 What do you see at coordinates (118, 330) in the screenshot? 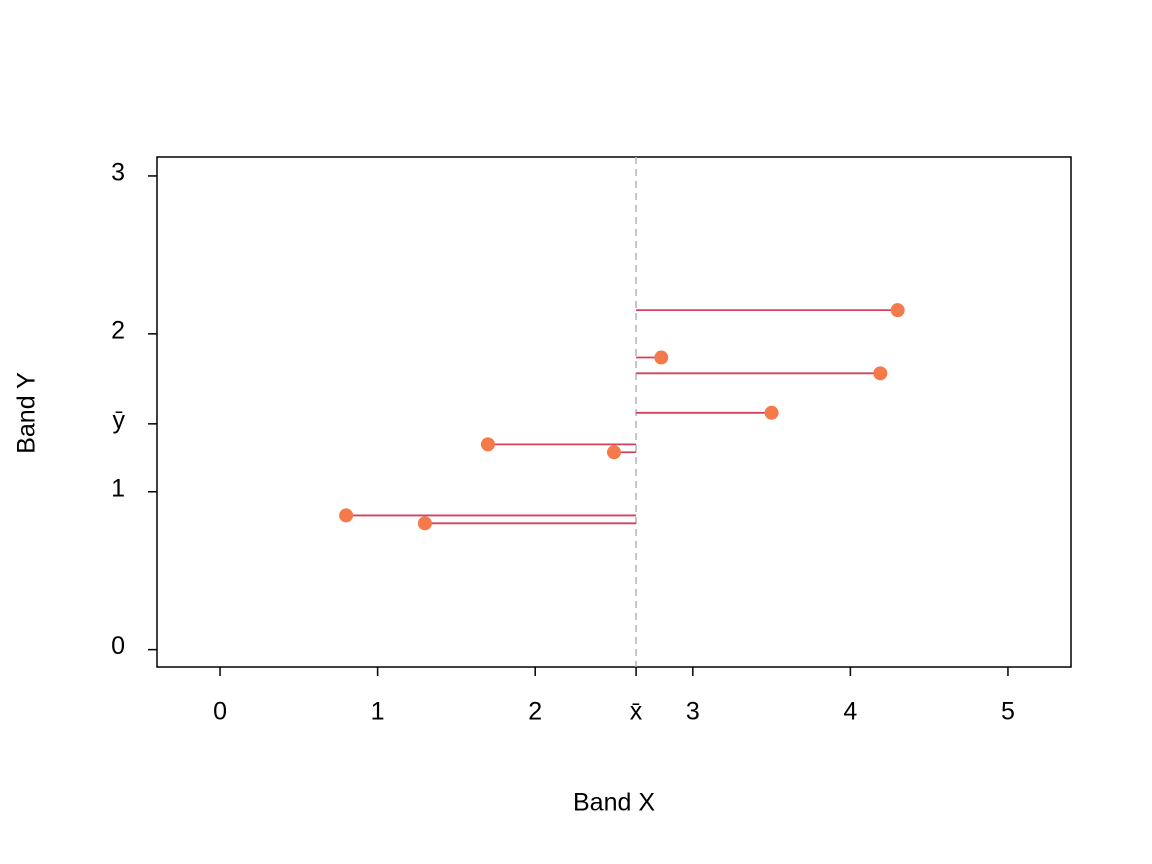
I see `y-tick-label: 2` at bounding box center [118, 330].